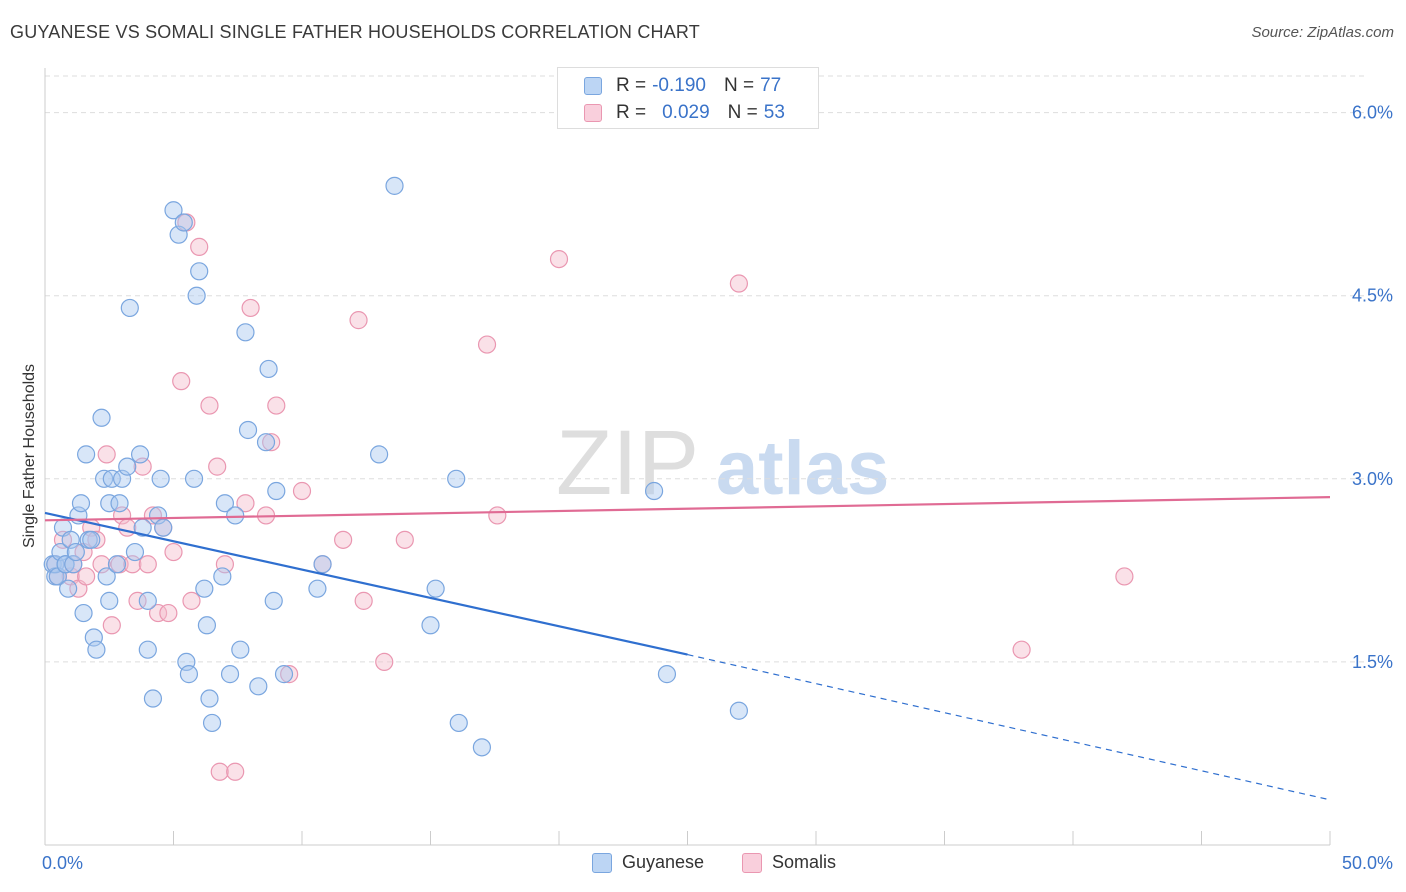 This screenshot has width=1406, height=892. What do you see at coordinates (29, 456) in the screenshot?
I see `y-axis-label: Single Father Households` at bounding box center [29, 456].